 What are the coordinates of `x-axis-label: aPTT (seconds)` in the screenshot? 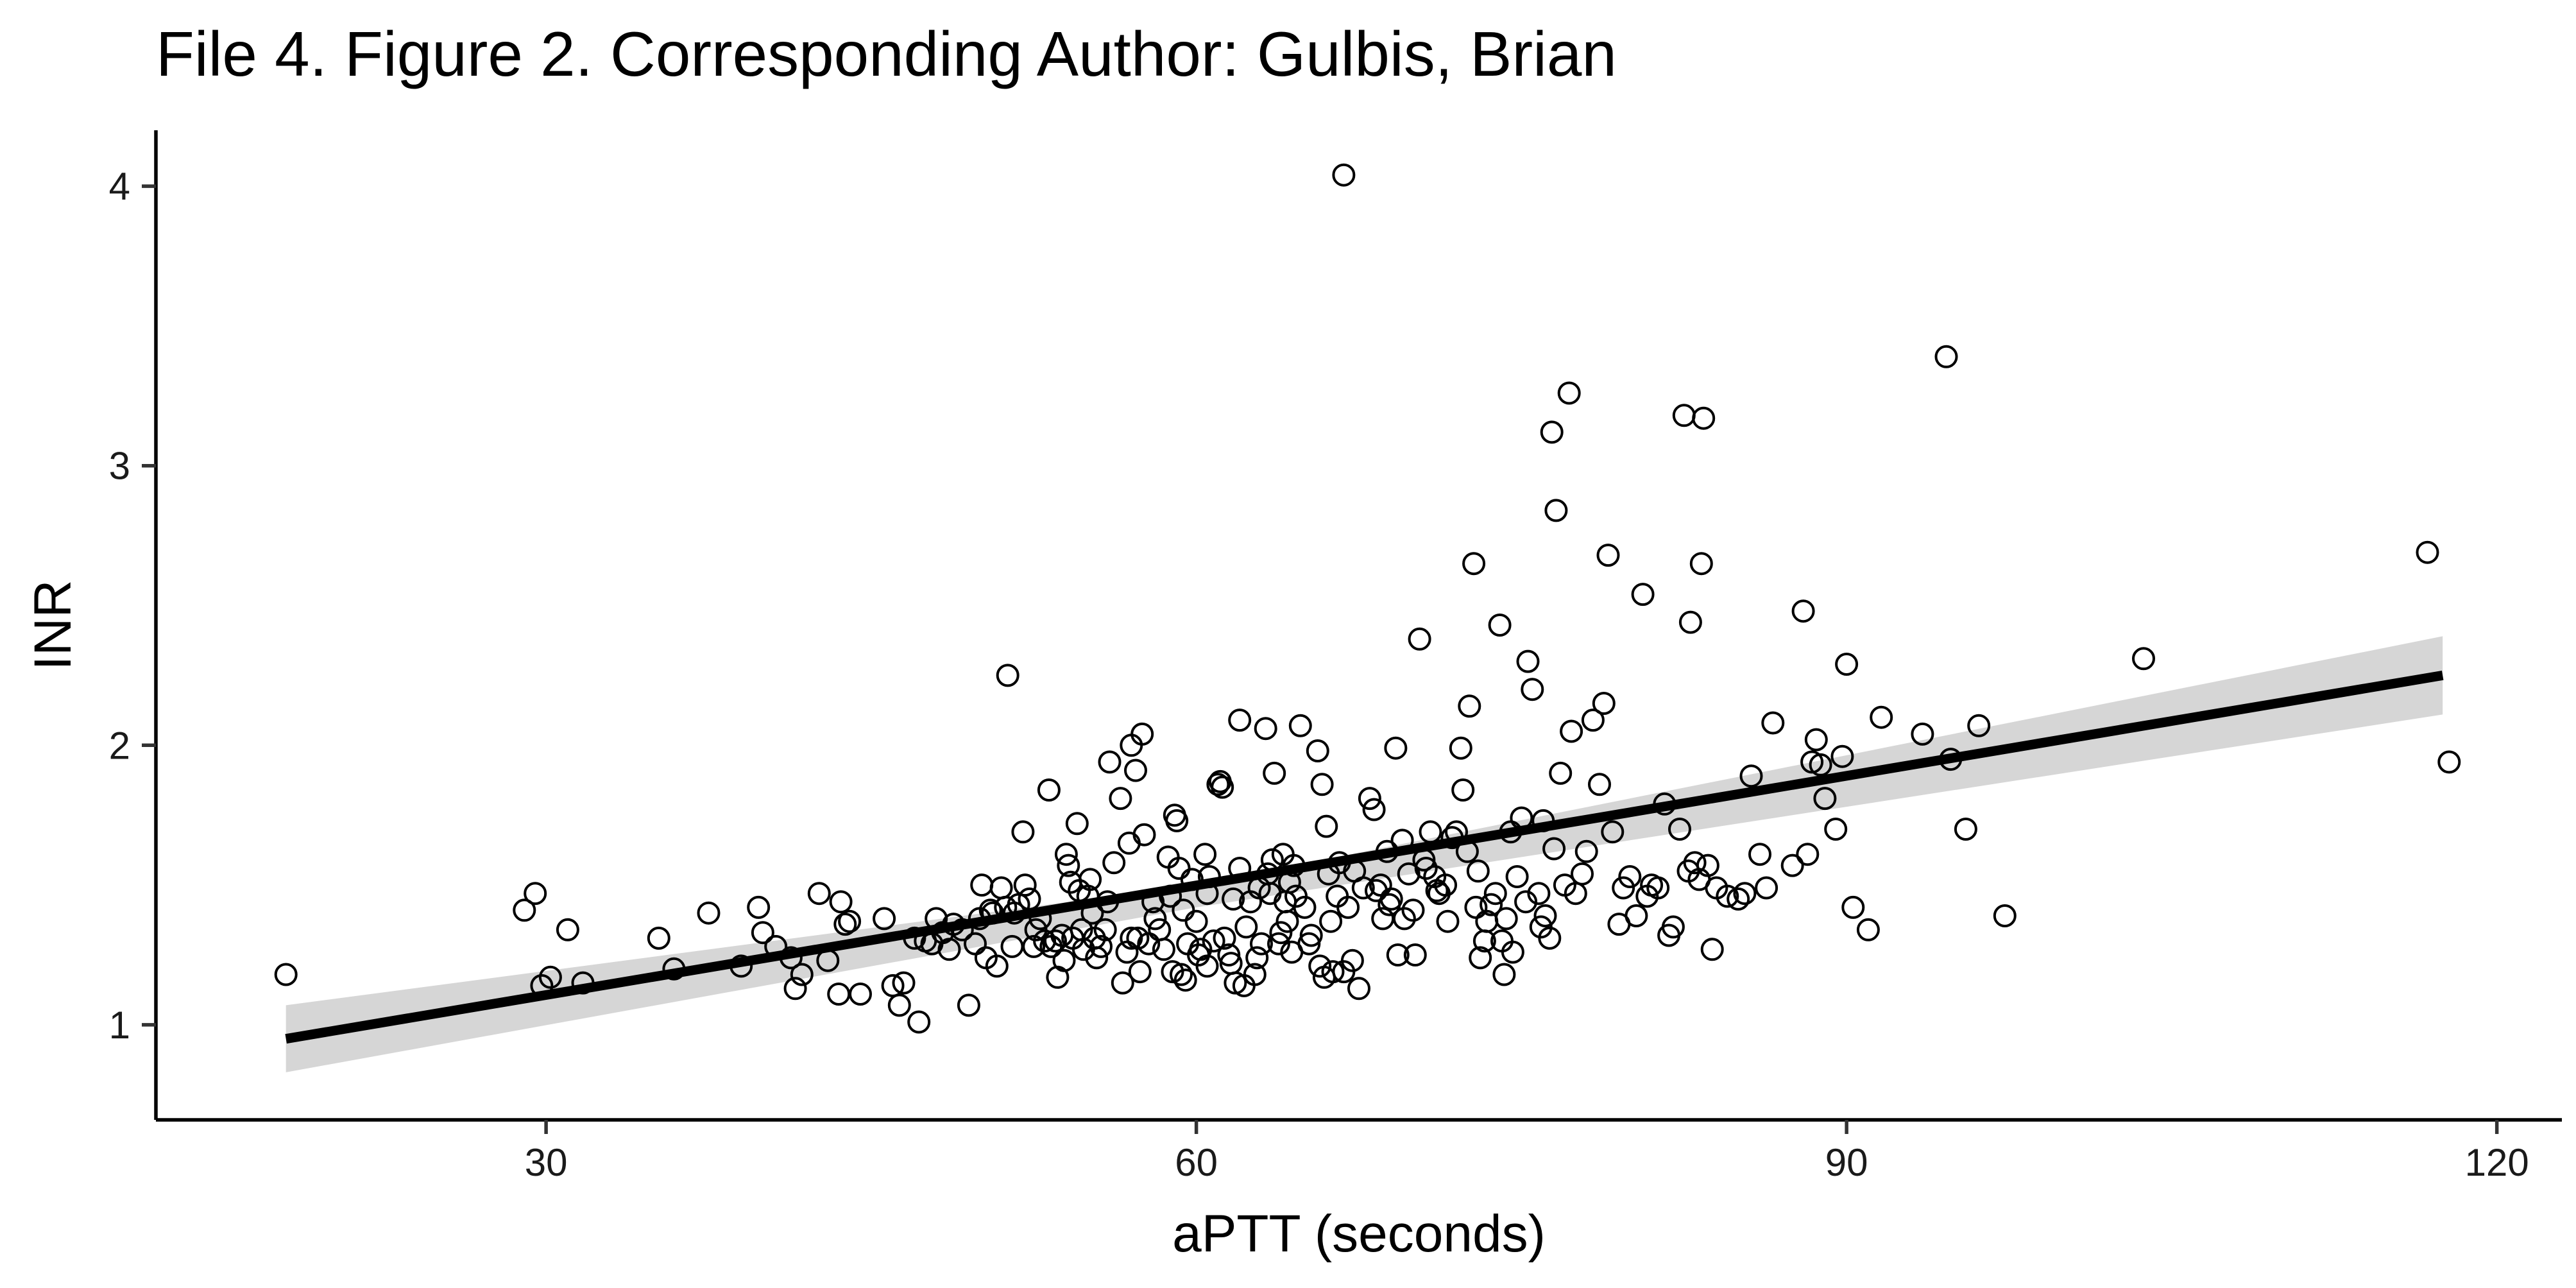 It's located at (1359, 1234).